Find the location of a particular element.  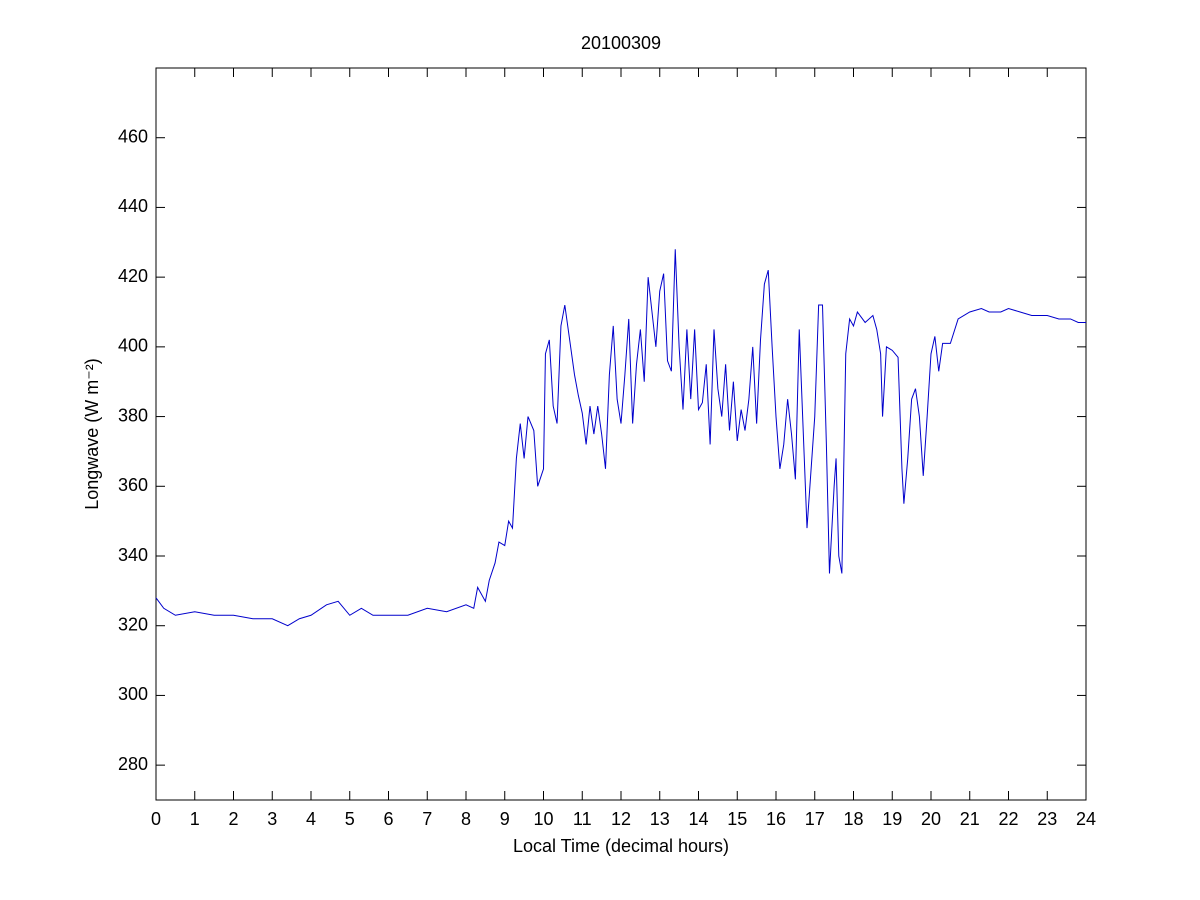

x-axis-label: Local Time (decimal hours) is located at coordinates (621, 846).